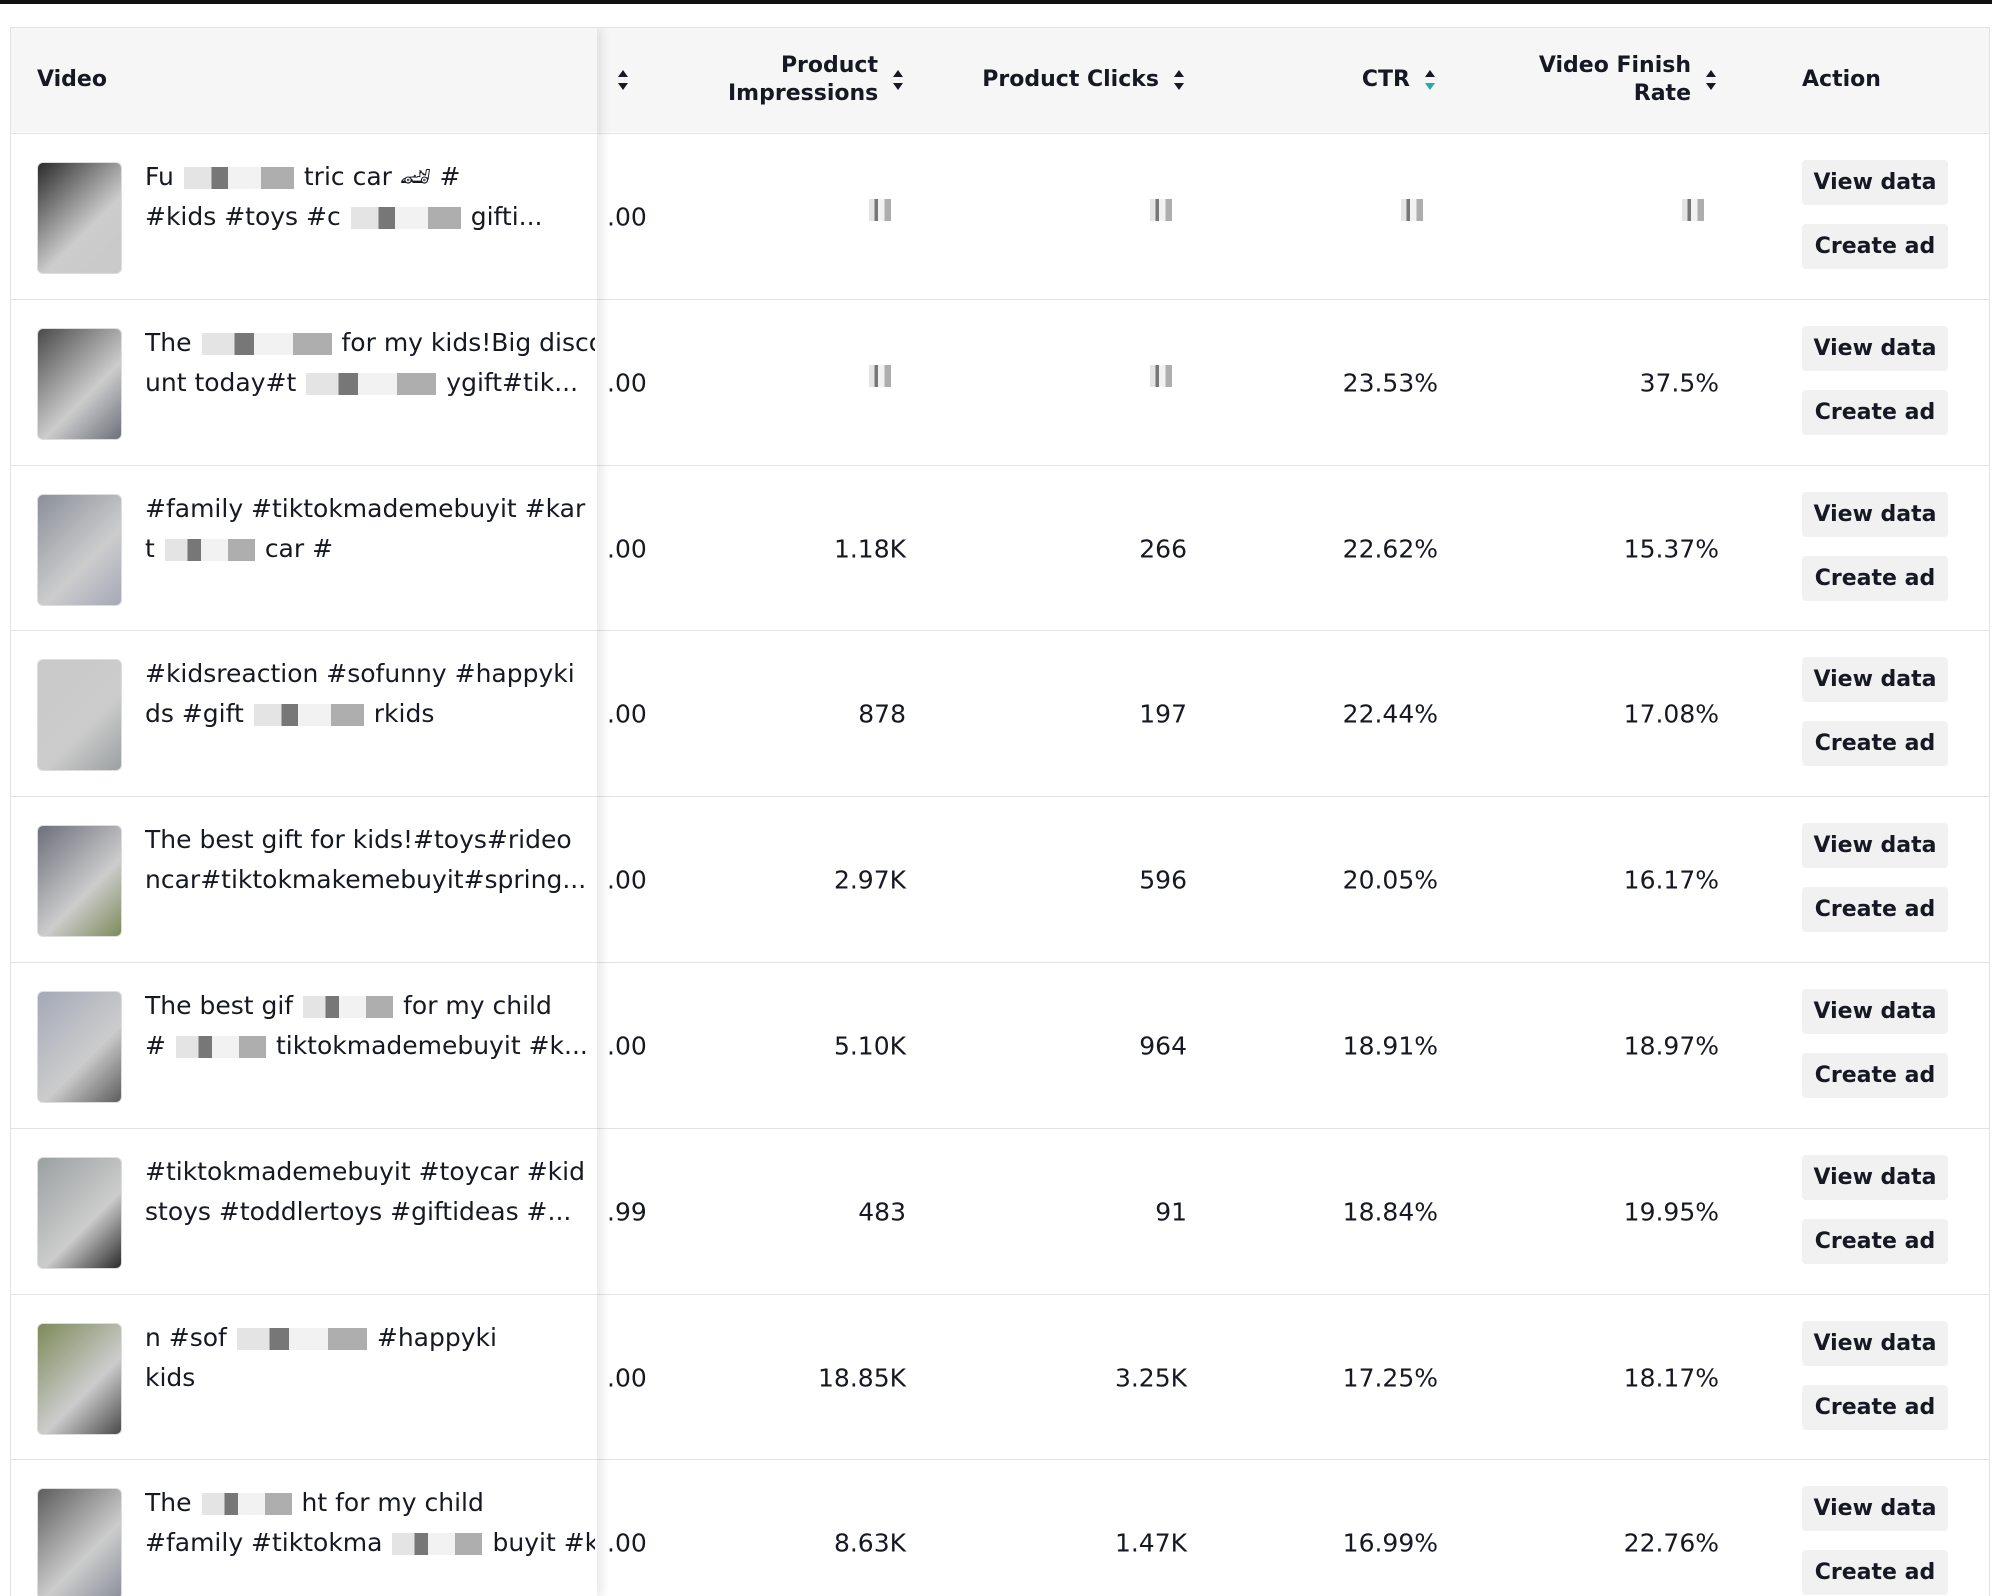  Describe the element at coordinates (264, 1543) in the screenshot. I see `caption-text: #family #tiktokma` at that location.